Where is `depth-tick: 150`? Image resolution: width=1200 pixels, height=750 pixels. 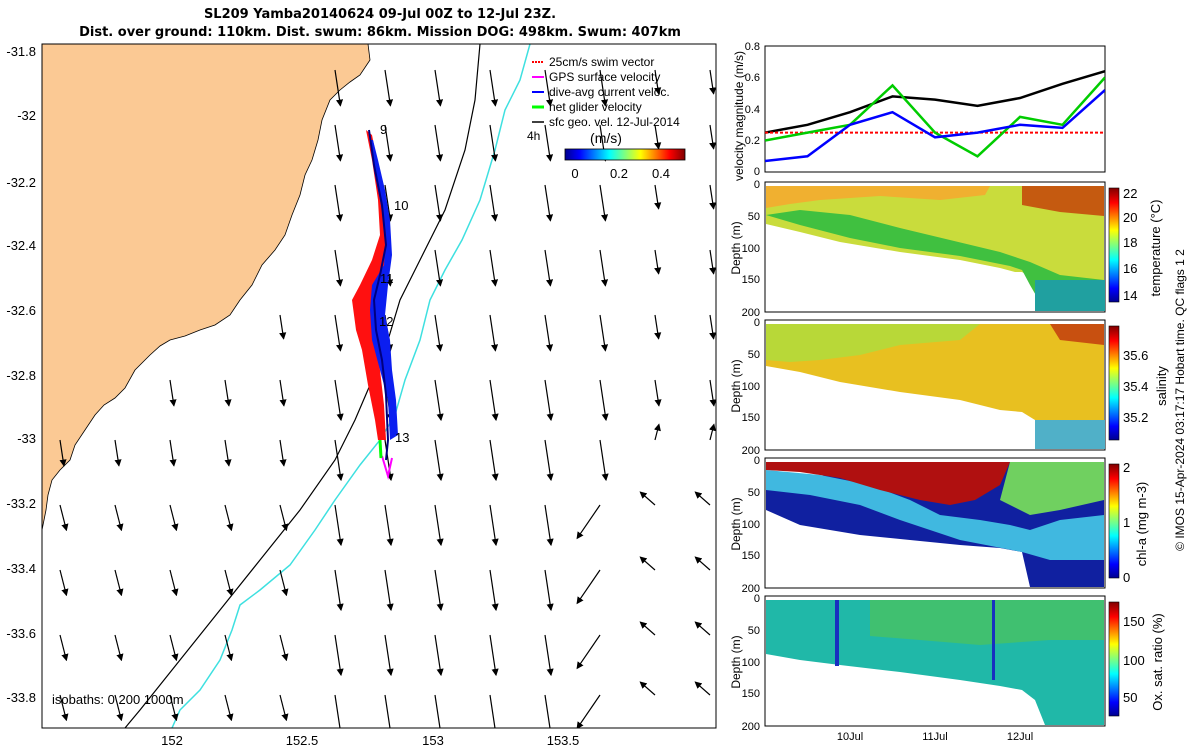 depth-tick: 150 is located at coordinates (751, 556).